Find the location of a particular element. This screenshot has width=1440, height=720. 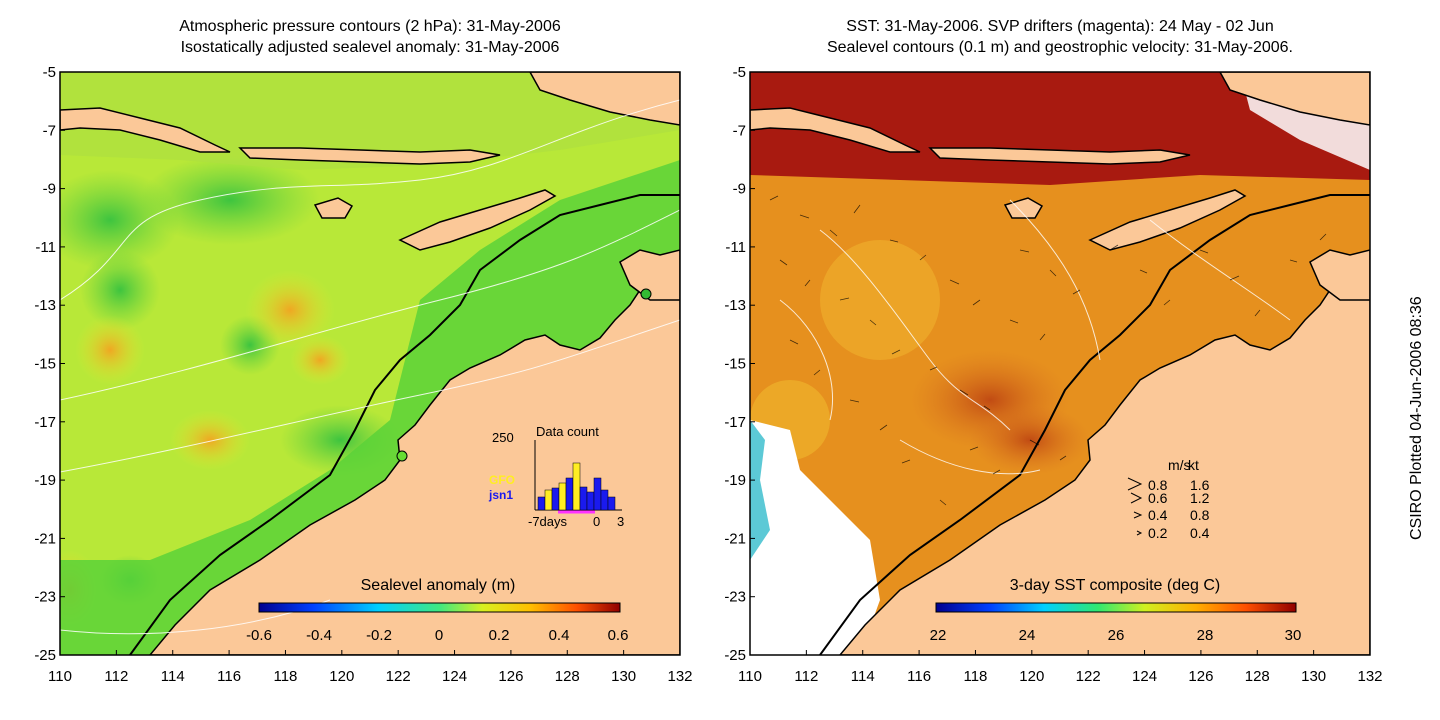

sst-cloud-mask is located at coordinates (815, 537).